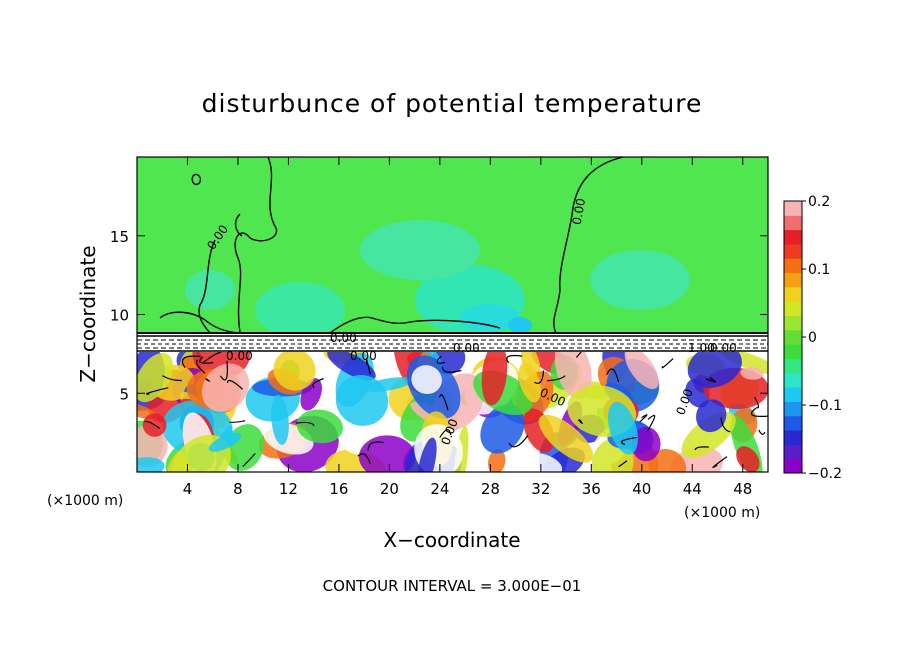  Describe the element at coordinates (451, 540) in the screenshot. I see `x-axis-label: X−coordinate` at that location.